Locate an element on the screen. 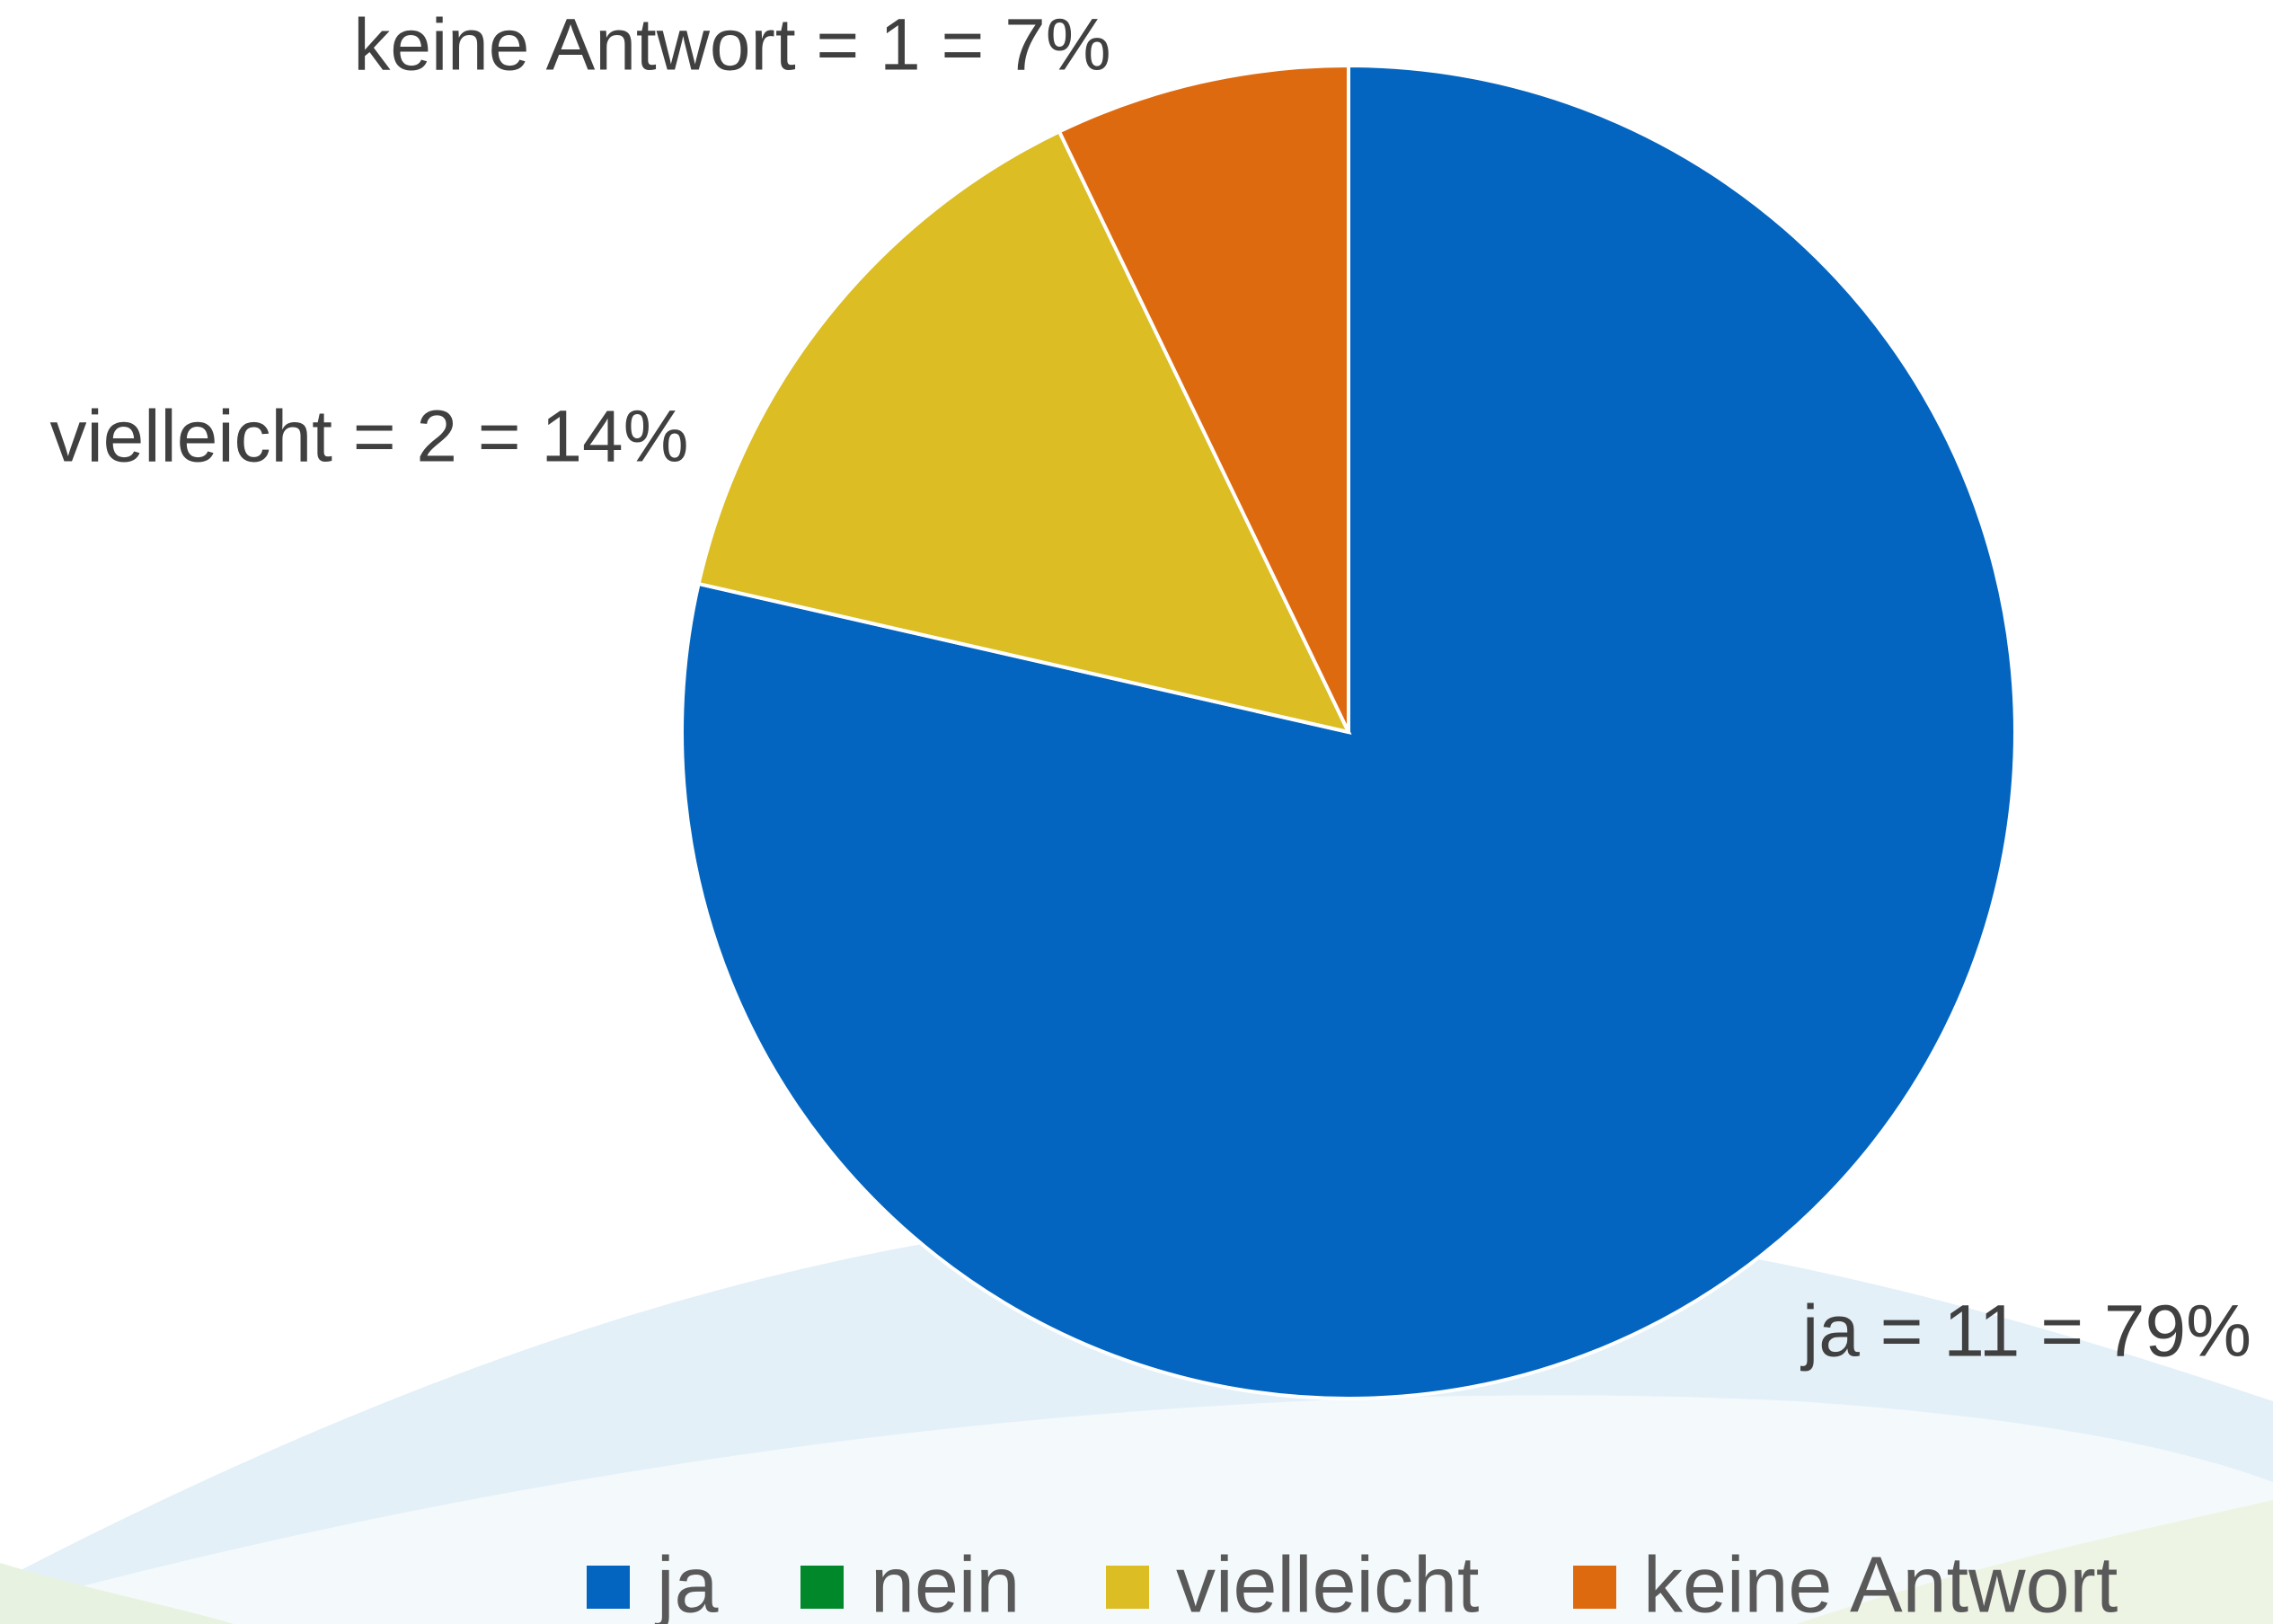 The image size is (2273, 1624). data-label: keine Antwort = 1 = 7% is located at coordinates (732, 45).